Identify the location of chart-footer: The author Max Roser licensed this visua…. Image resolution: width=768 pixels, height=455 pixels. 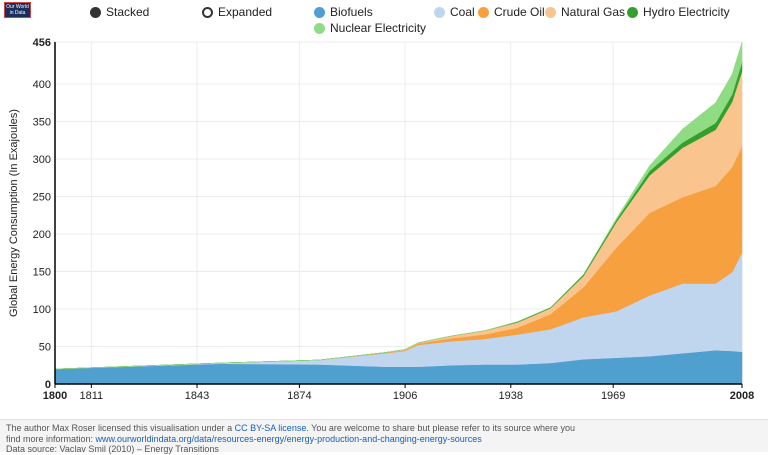
(384, 436).